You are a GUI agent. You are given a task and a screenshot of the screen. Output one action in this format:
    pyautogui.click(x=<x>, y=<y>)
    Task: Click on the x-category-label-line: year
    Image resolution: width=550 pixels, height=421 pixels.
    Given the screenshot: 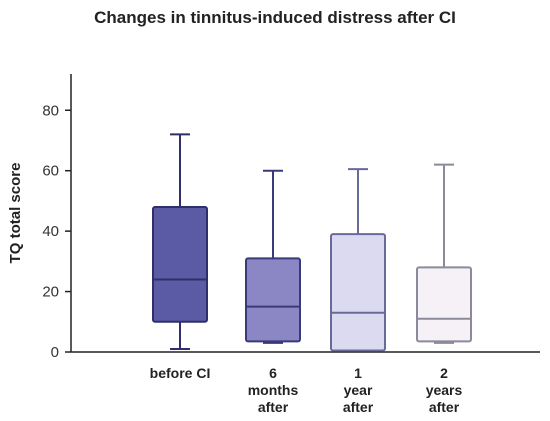 What is the action you would take?
    pyautogui.click(x=358, y=390)
    